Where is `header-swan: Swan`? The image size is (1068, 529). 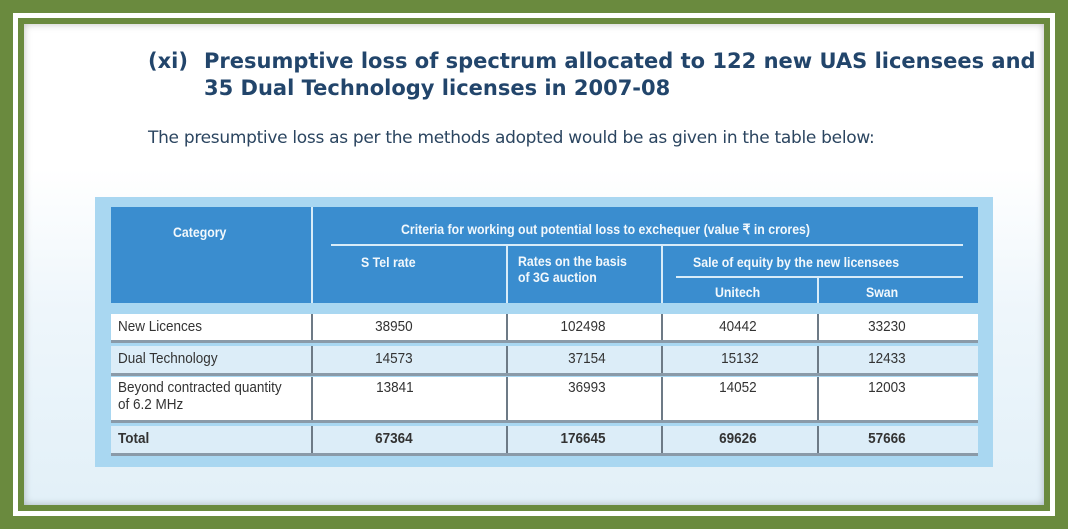 header-swan: Swan is located at coordinates (882, 292).